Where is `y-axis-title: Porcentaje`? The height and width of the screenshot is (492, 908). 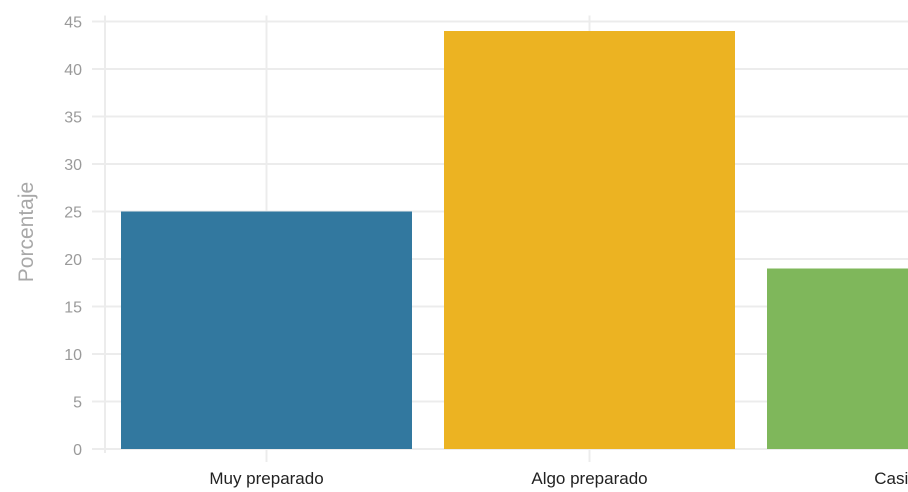
y-axis-title: Porcentaje is located at coordinates (26, 232).